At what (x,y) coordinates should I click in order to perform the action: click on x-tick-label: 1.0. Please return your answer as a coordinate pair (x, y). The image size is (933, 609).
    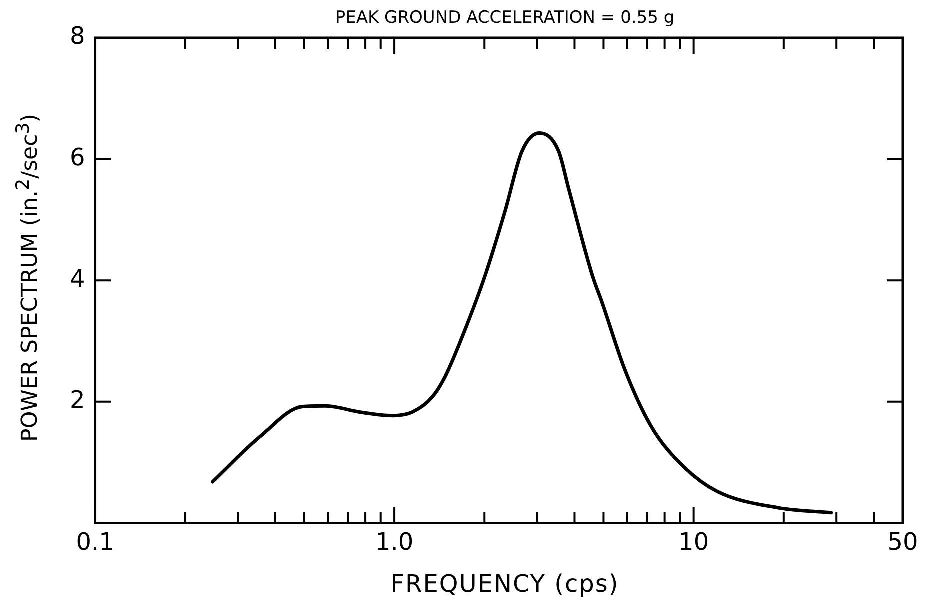
    Looking at the image, I should click on (394, 542).